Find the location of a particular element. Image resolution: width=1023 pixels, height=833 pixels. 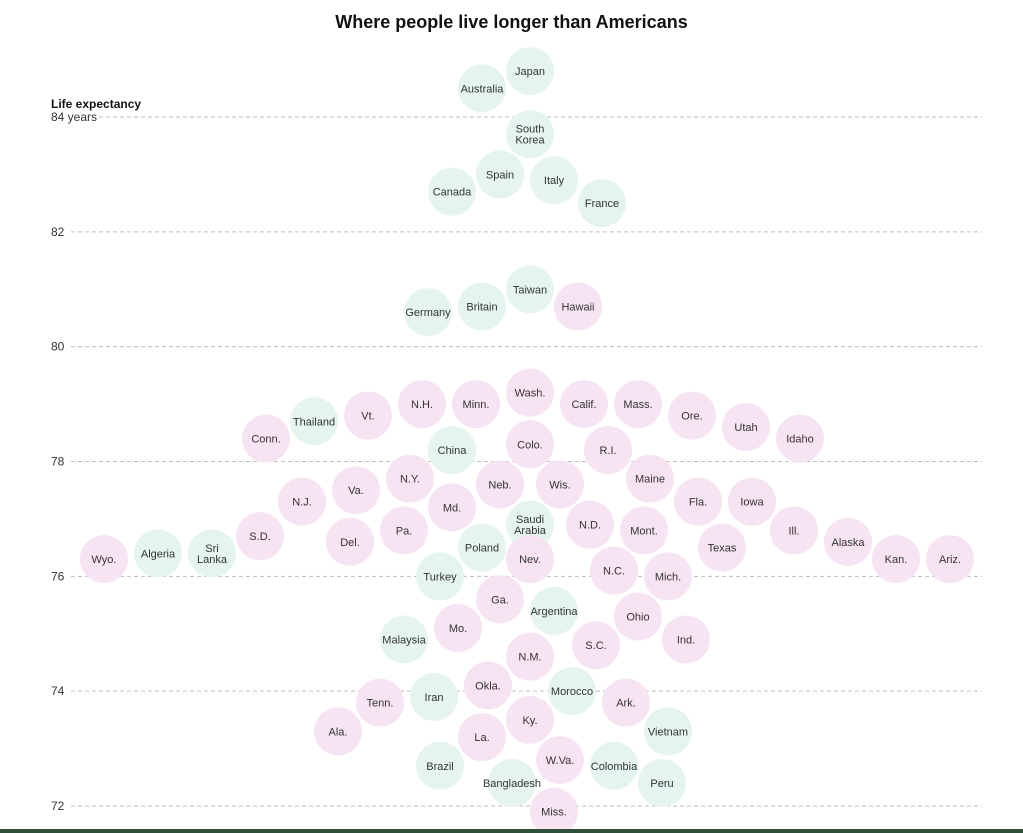

bubble-label: Poland is located at coordinates (482, 549).